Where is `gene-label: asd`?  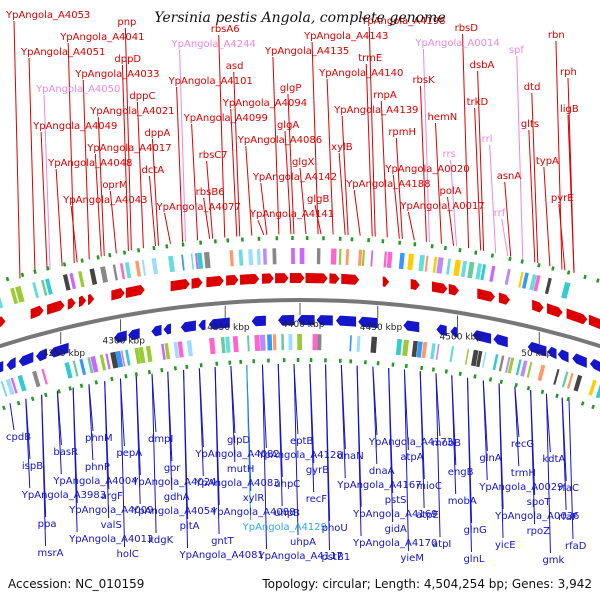 gene-label: asd is located at coordinates (235, 66).